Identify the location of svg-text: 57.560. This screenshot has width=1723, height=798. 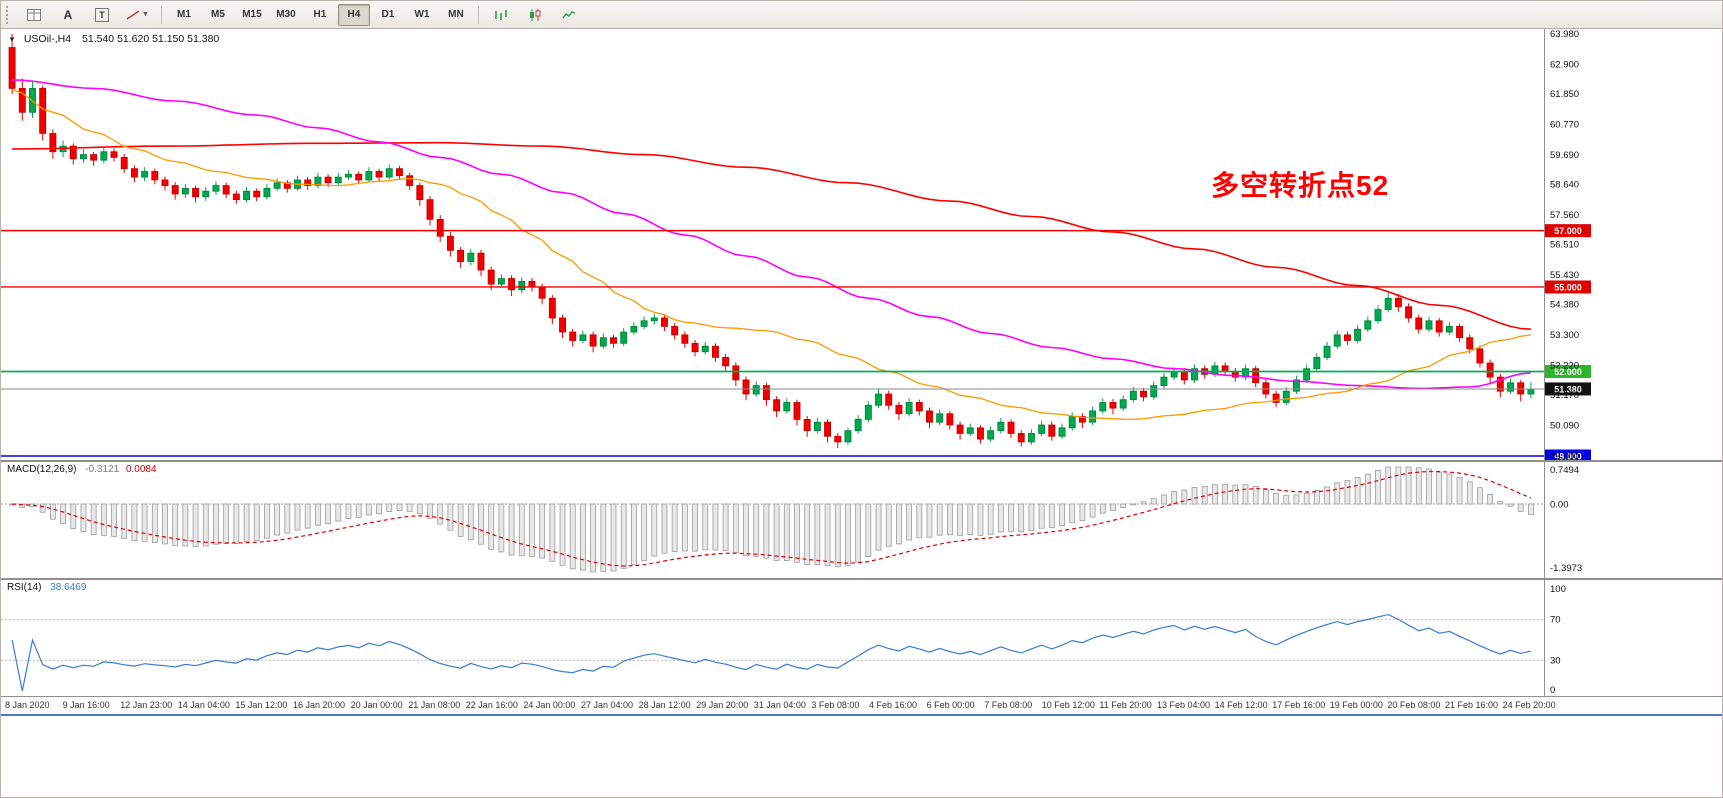
(1564, 215).